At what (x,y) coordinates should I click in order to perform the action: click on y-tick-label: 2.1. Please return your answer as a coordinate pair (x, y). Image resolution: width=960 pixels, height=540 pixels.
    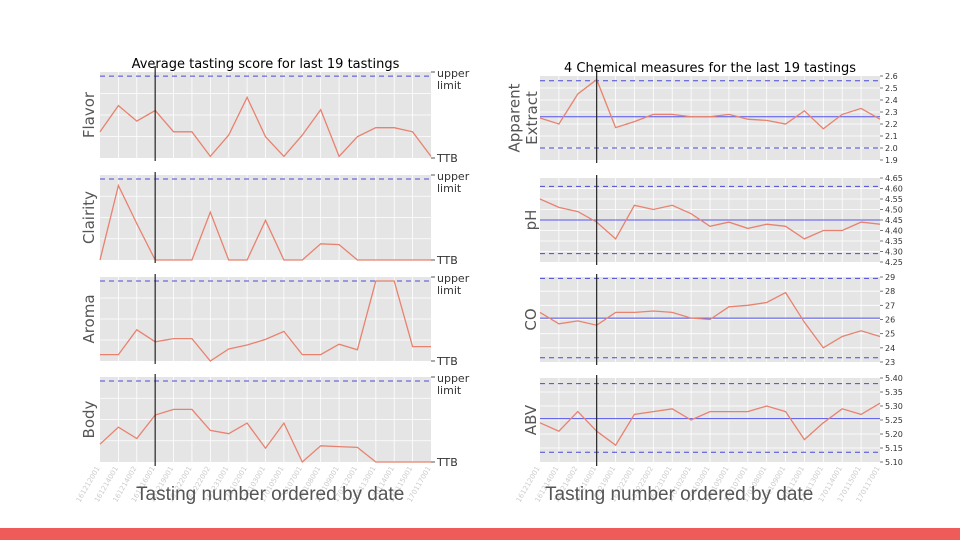
    Looking at the image, I should click on (891, 136).